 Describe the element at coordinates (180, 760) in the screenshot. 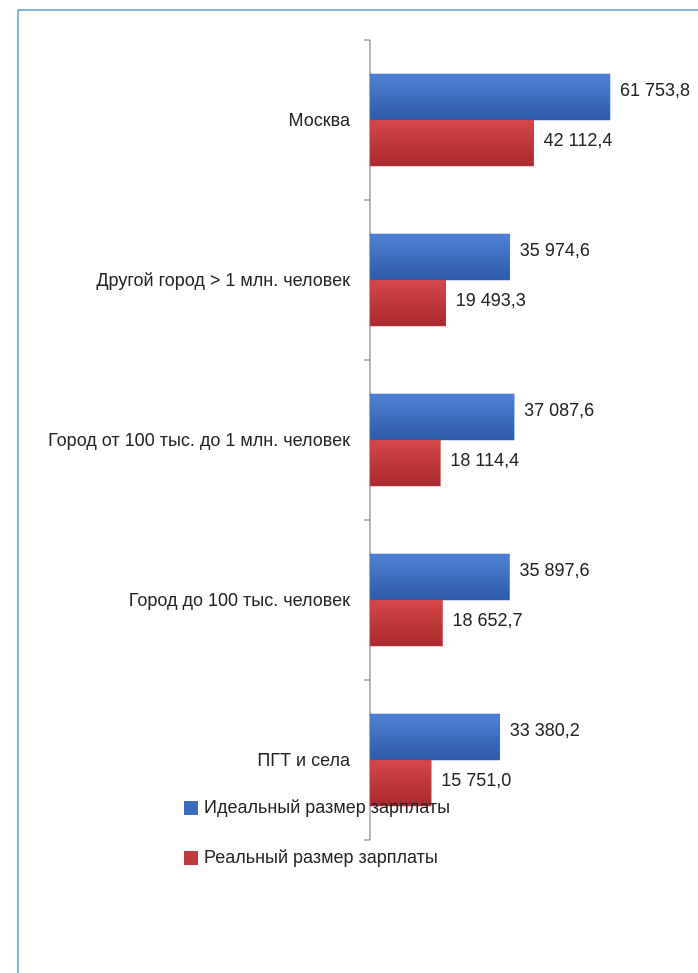

I see `category-label-box: ПГТ и села` at that location.